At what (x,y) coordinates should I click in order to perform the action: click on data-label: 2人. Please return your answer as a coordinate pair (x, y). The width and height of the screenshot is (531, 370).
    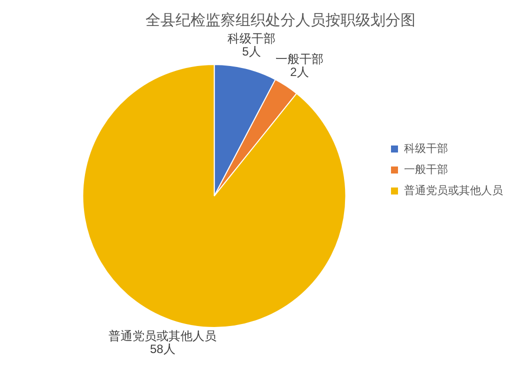
    Looking at the image, I should click on (299, 72).